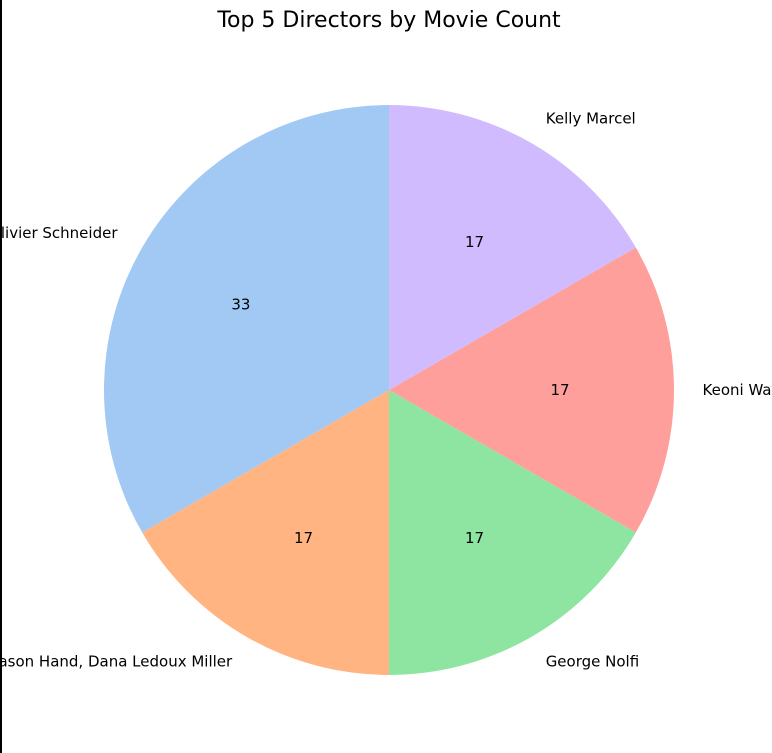 This screenshot has width=772, height=753. Describe the element at coordinates (591, 119) in the screenshot. I see `slice-category-label: Kelly Marcel` at that location.